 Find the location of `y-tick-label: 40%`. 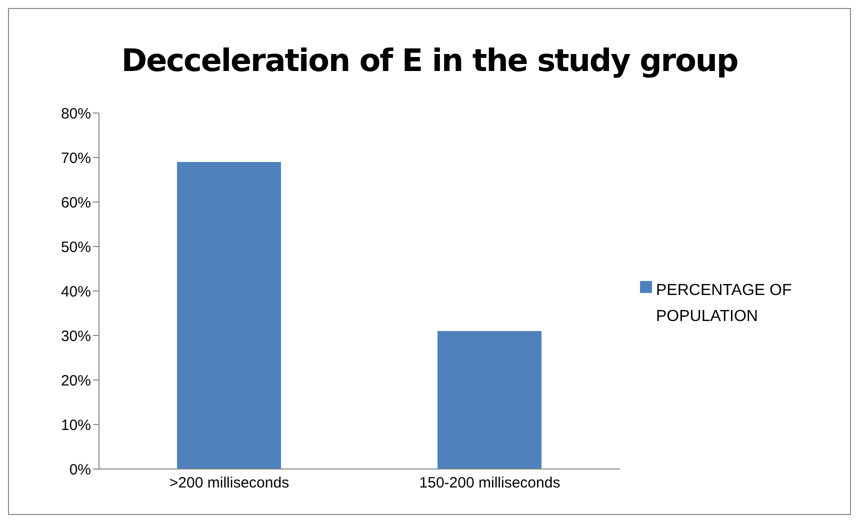

y-tick-label: 40% is located at coordinates (75, 291).